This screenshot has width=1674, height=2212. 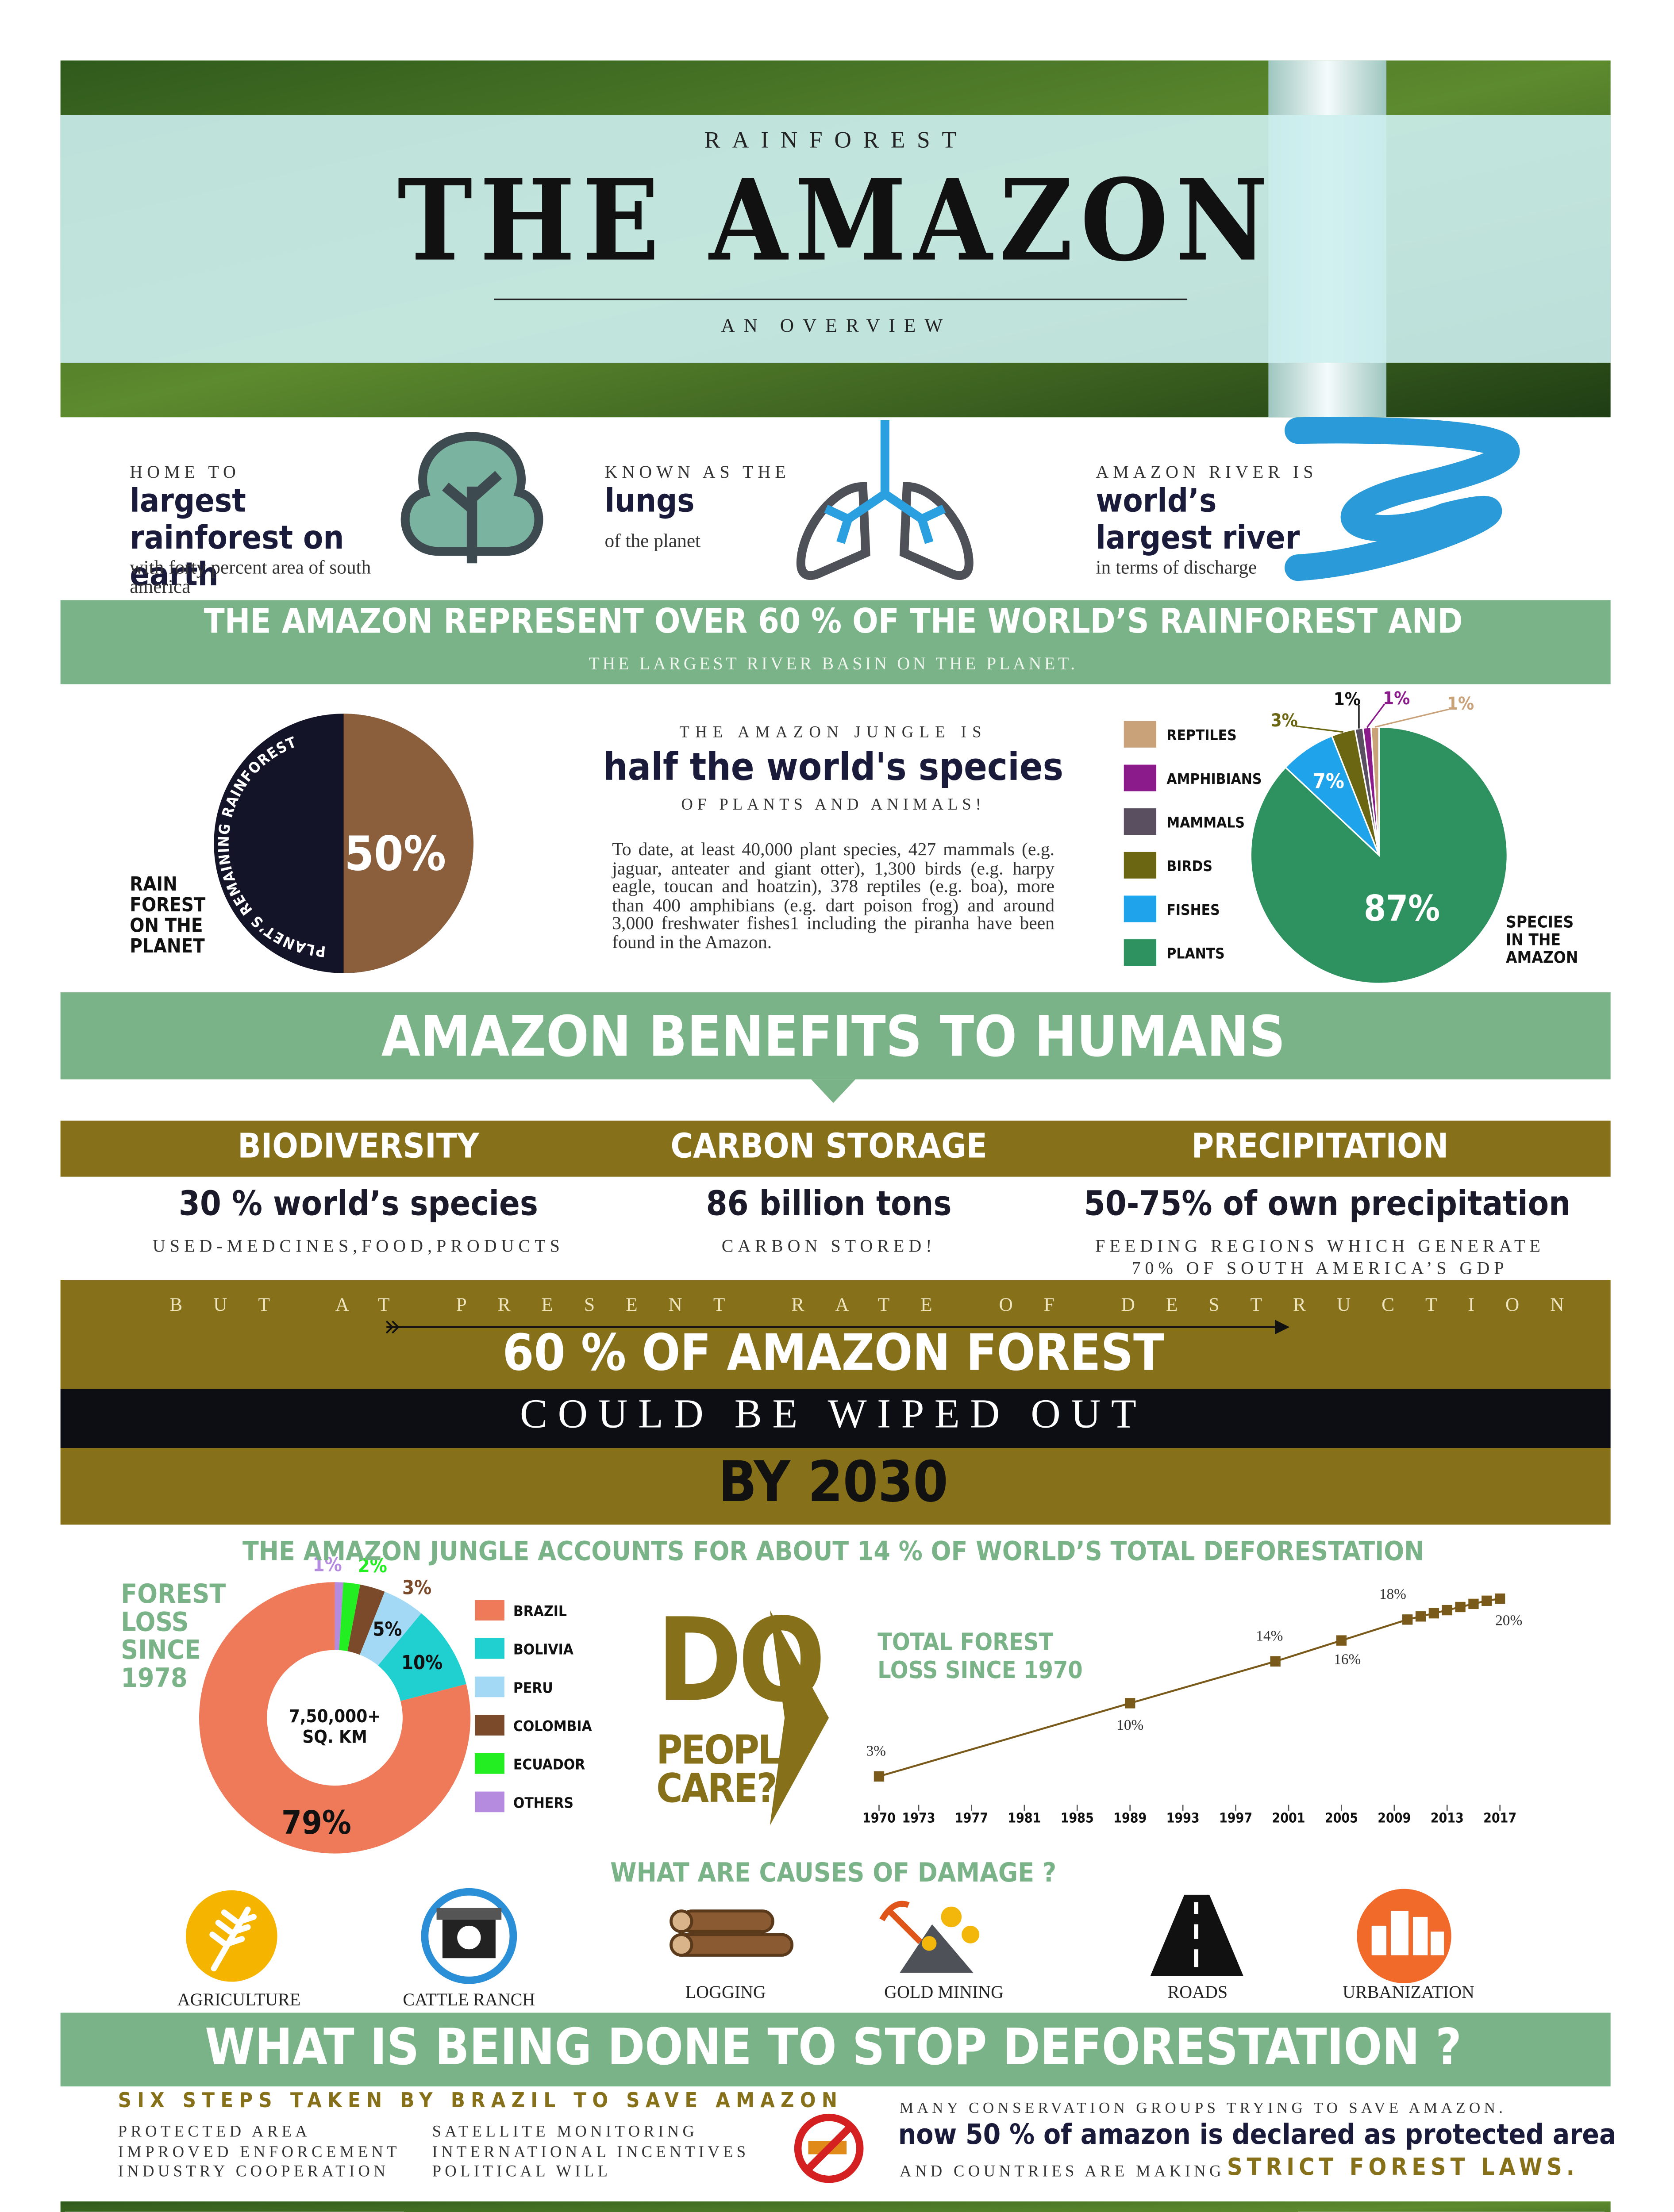 I want to click on roads-icon, so click(x=1196, y=1935).